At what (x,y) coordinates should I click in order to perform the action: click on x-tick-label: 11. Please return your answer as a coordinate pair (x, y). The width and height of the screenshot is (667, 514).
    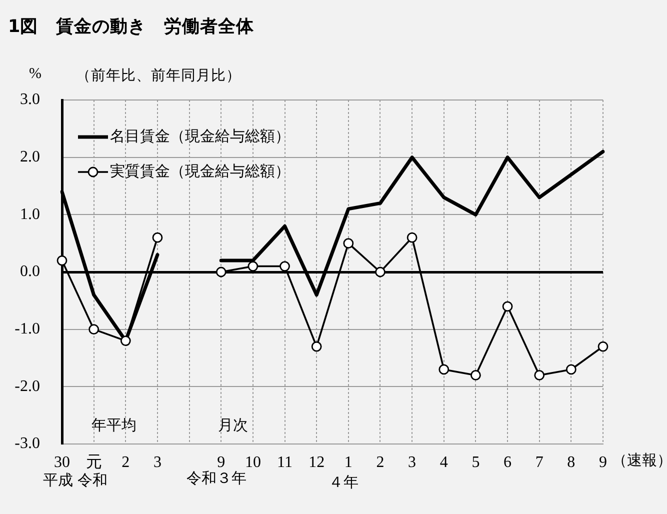
    Looking at the image, I should click on (284, 462).